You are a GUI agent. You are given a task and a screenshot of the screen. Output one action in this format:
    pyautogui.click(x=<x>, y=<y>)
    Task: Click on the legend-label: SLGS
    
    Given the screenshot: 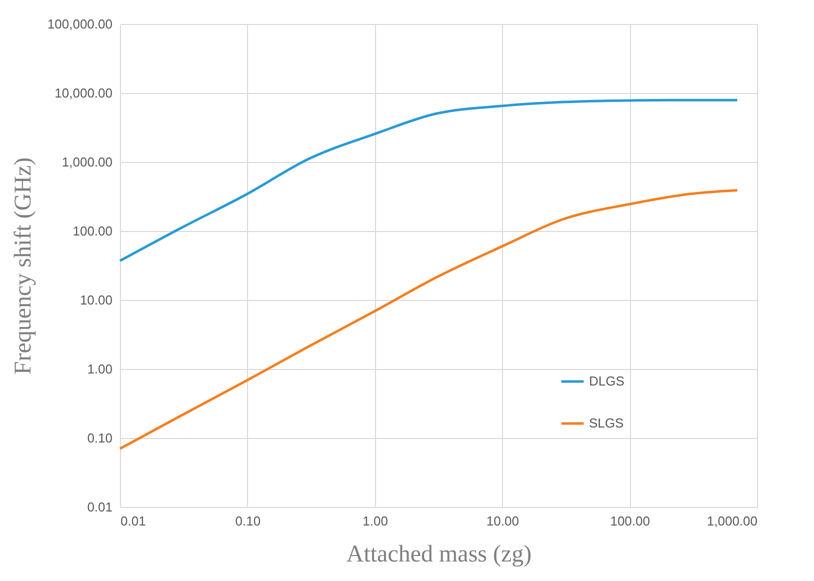 What is the action you would take?
    pyautogui.click(x=606, y=423)
    